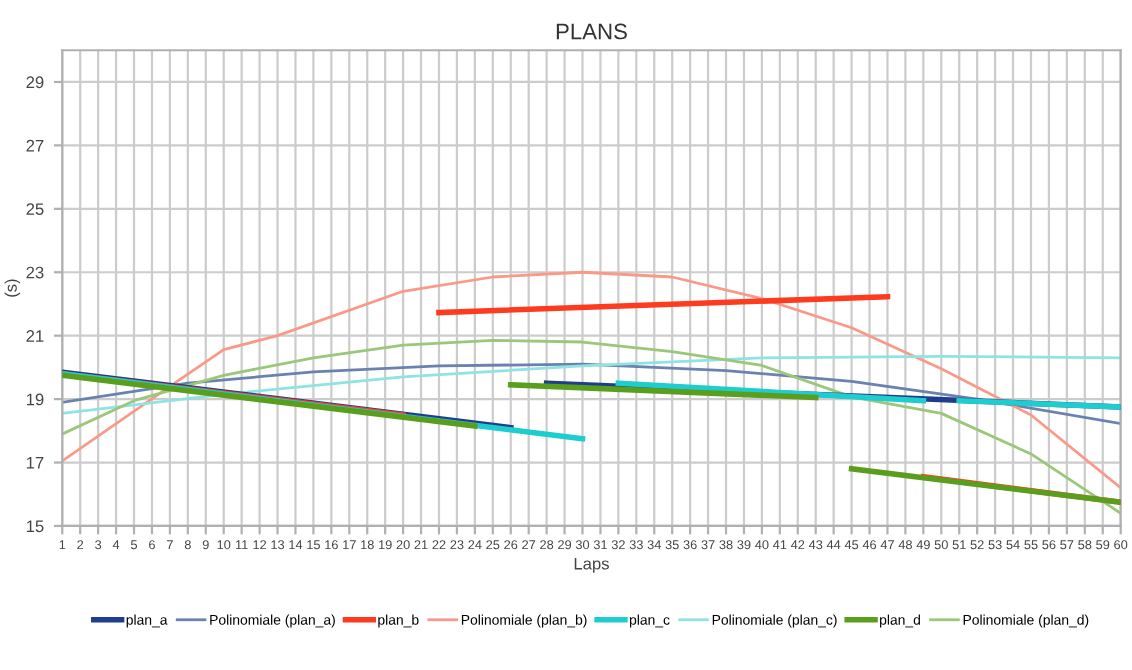 The width and height of the screenshot is (1132, 670). Describe the element at coordinates (591, 31) in the screenshot. I see `chart-title: PLANS` at that location.